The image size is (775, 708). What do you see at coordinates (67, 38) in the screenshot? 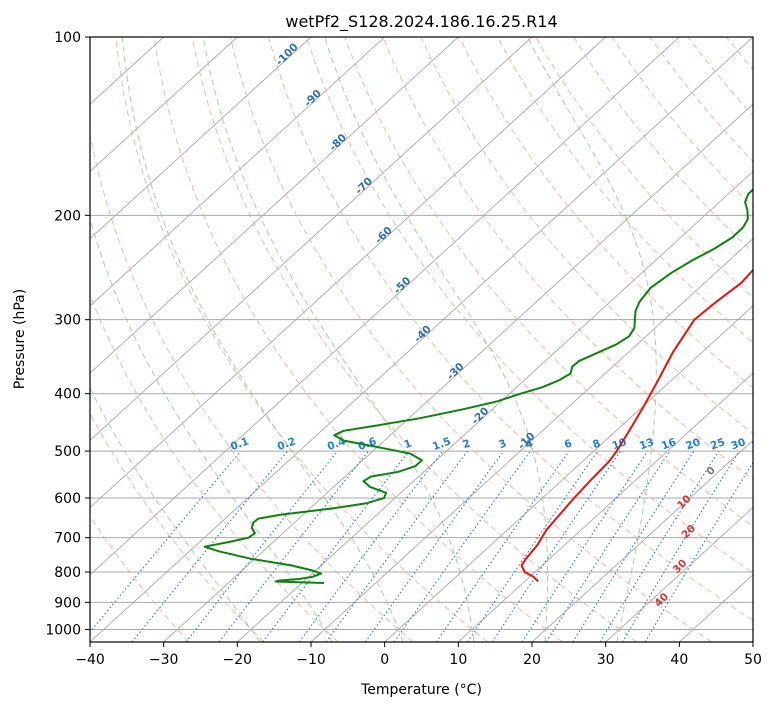
I see `y-tick-label: 100` at bounding box center [67, 38].